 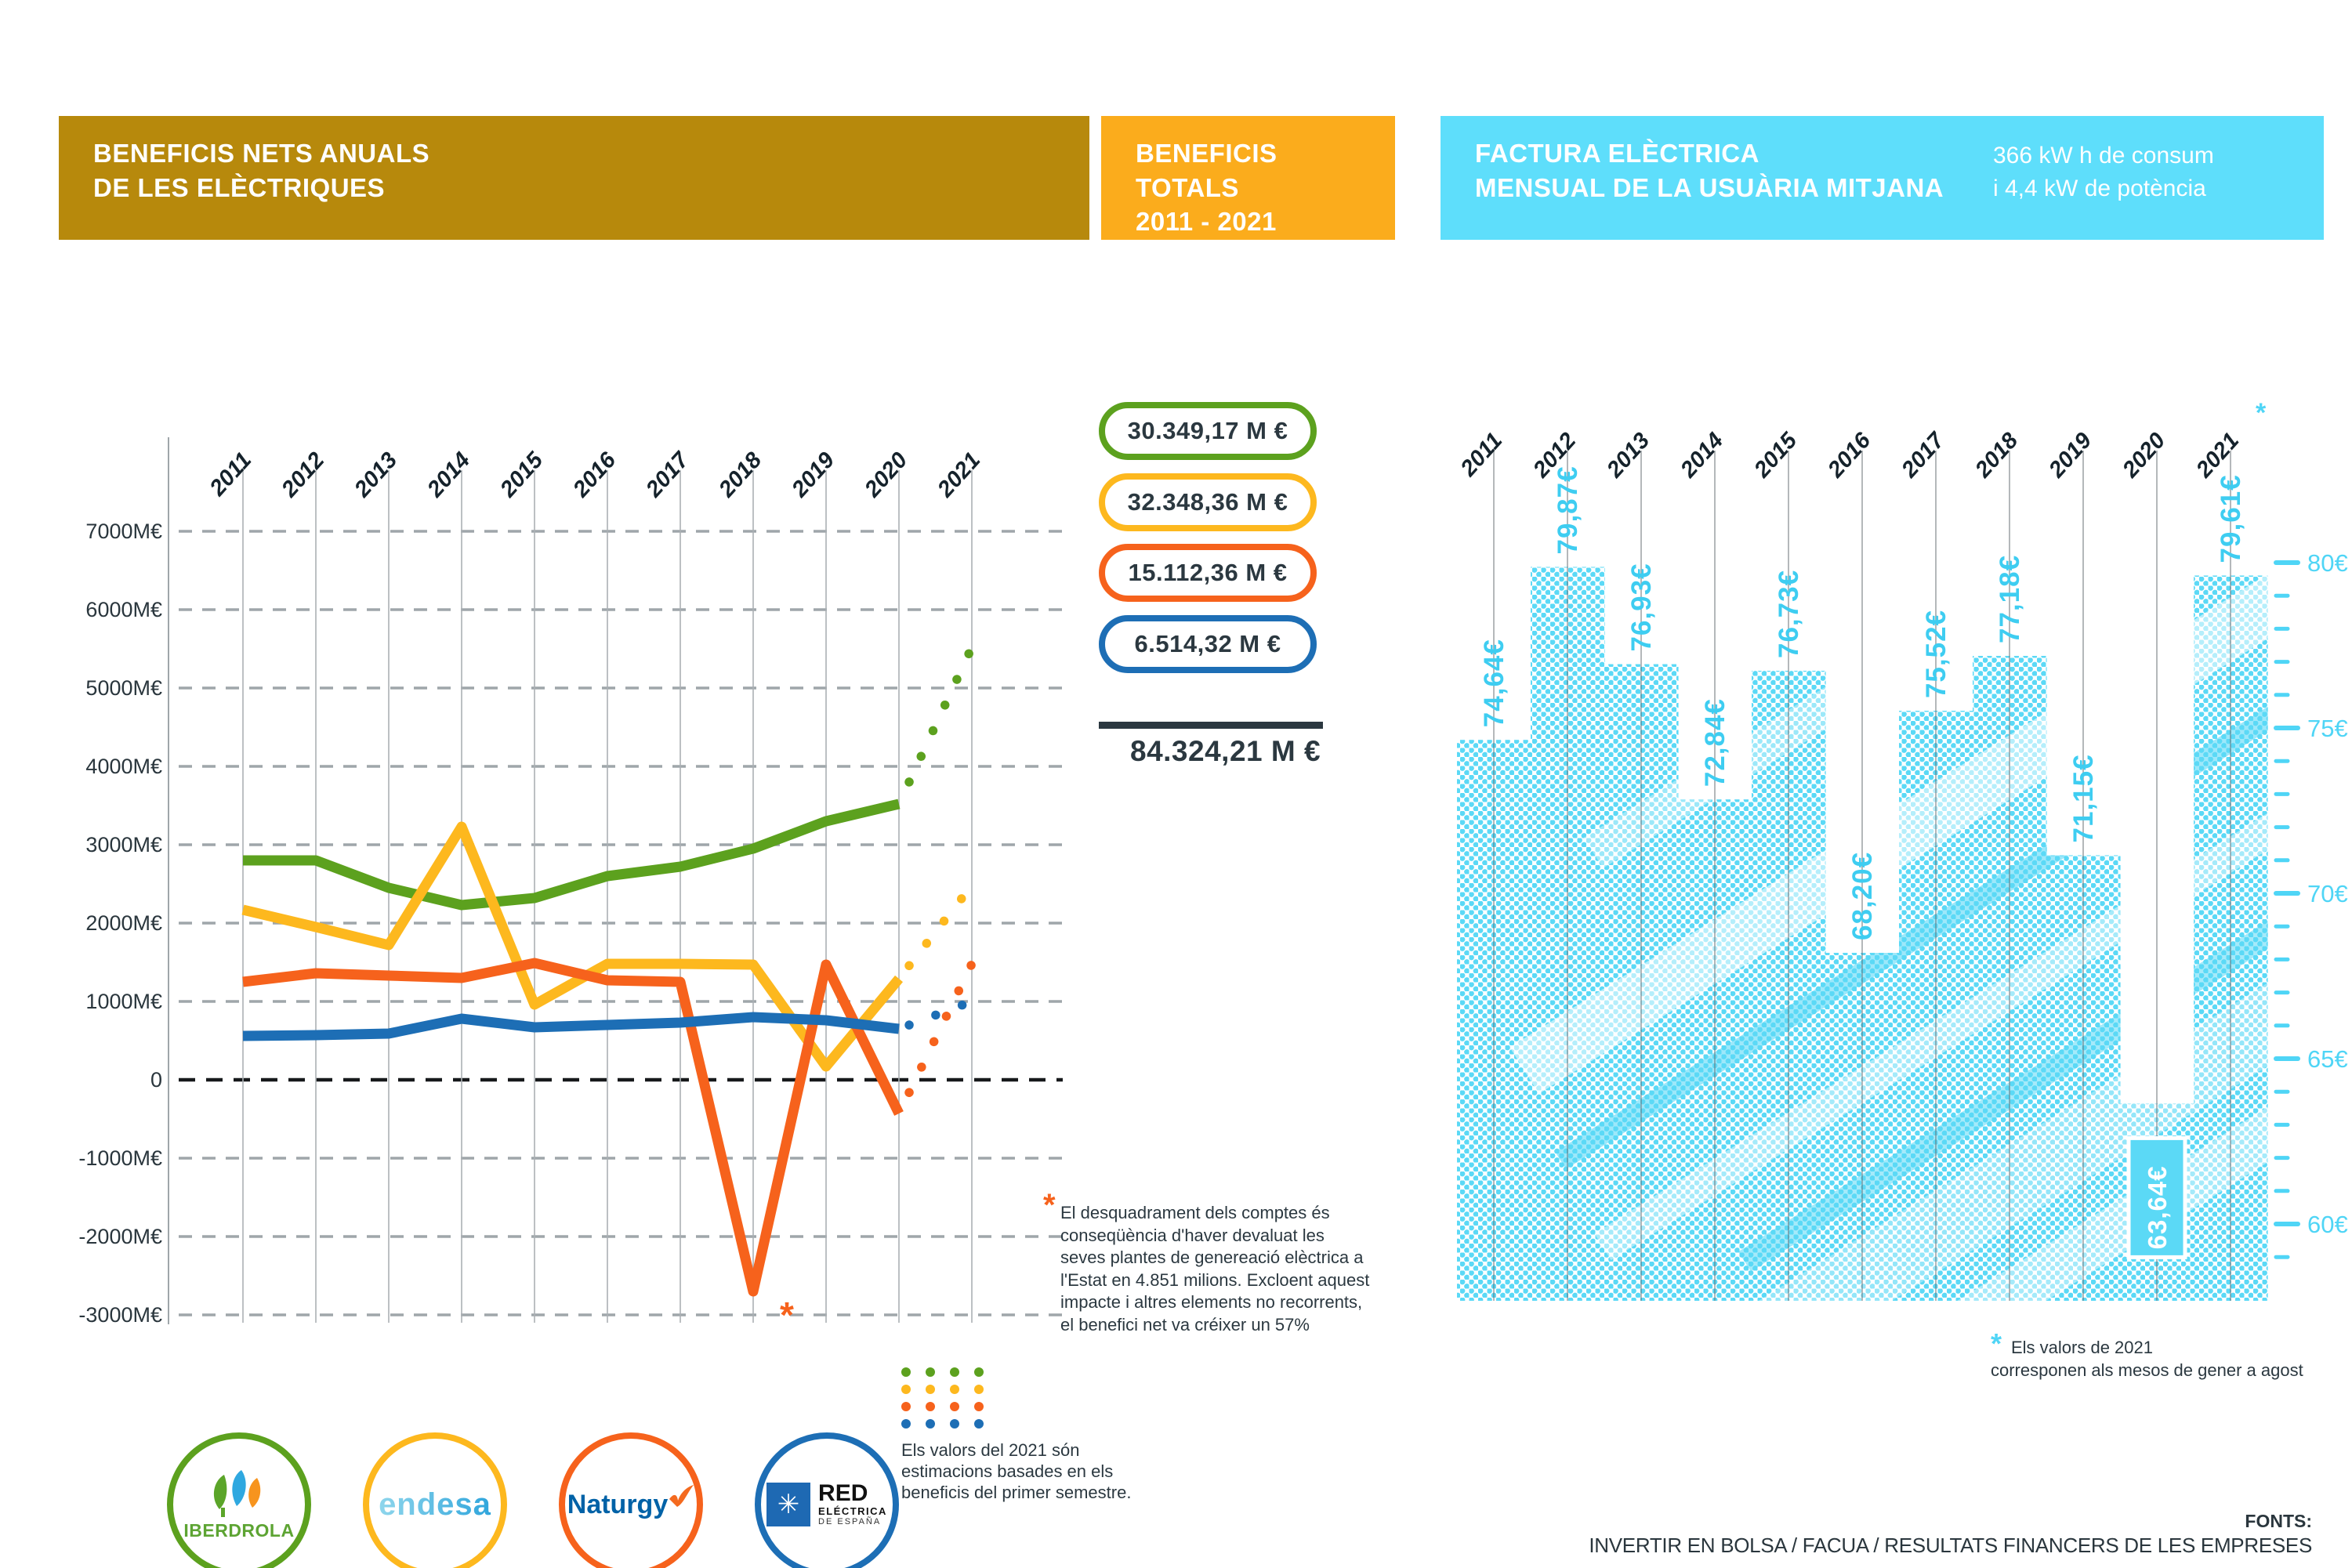 What do you see at coordinates (2328, 728) in the screenshot?
I see `axis-tick-label: 75€` at bounding box center [2328, 728].